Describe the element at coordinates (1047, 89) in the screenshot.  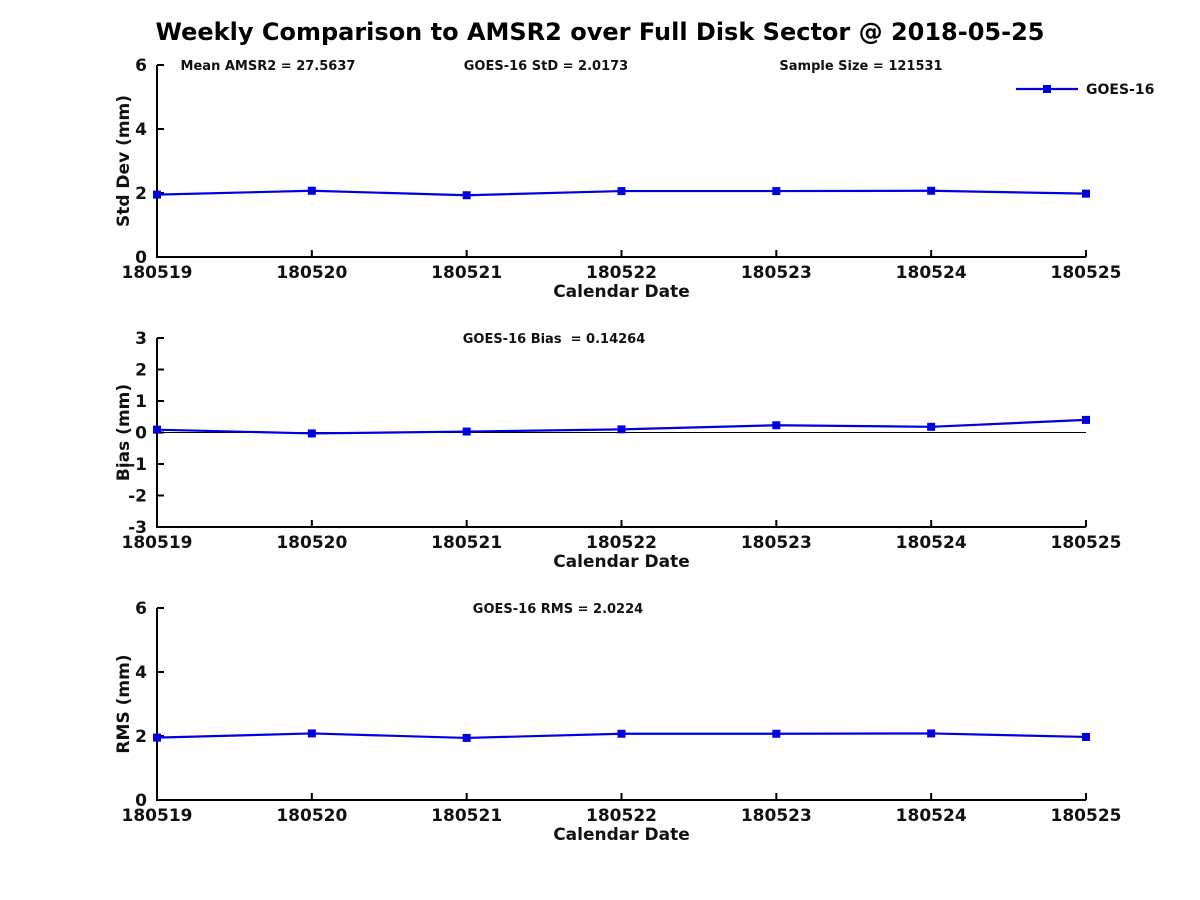
I see `legend-marker` at that location.